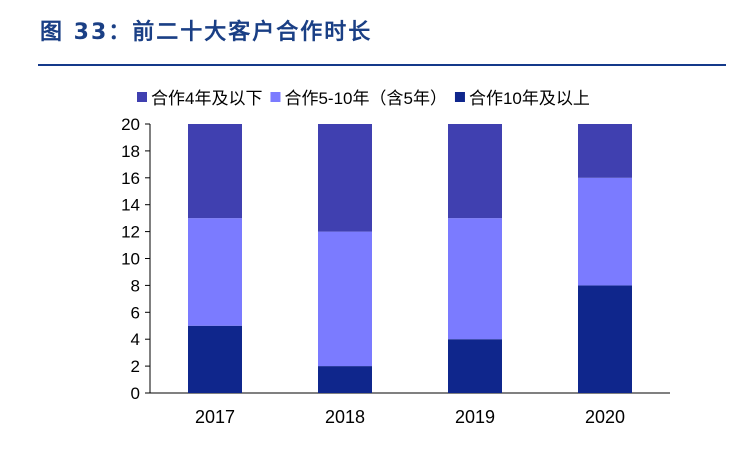 The image size is (730, 470). Describe the element at coordinates (130, 205) in the screenshot. I see `y-tick-label: 14` at that location.